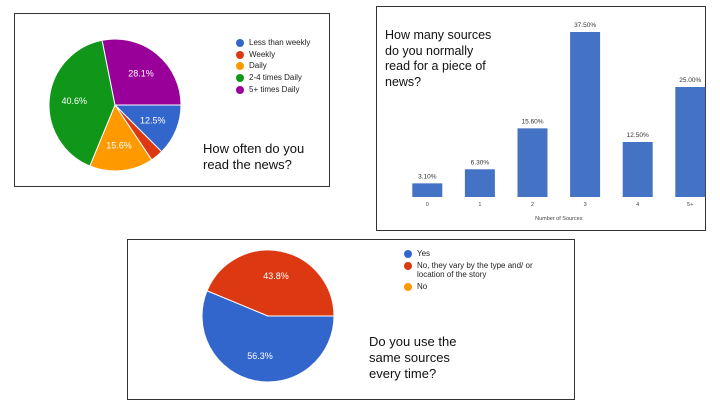 This screenshot has width=720, height=405. Describe the element at coordinates (424, 253) in the screenshot. I see `legend-label: Yes` at that location.